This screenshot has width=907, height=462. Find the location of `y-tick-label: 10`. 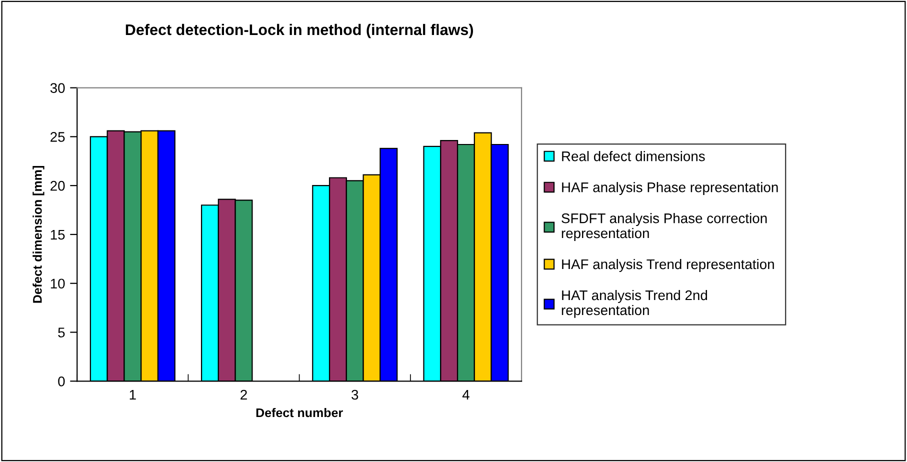

y-tick-label: 10 is located at coordinates (57, 283).